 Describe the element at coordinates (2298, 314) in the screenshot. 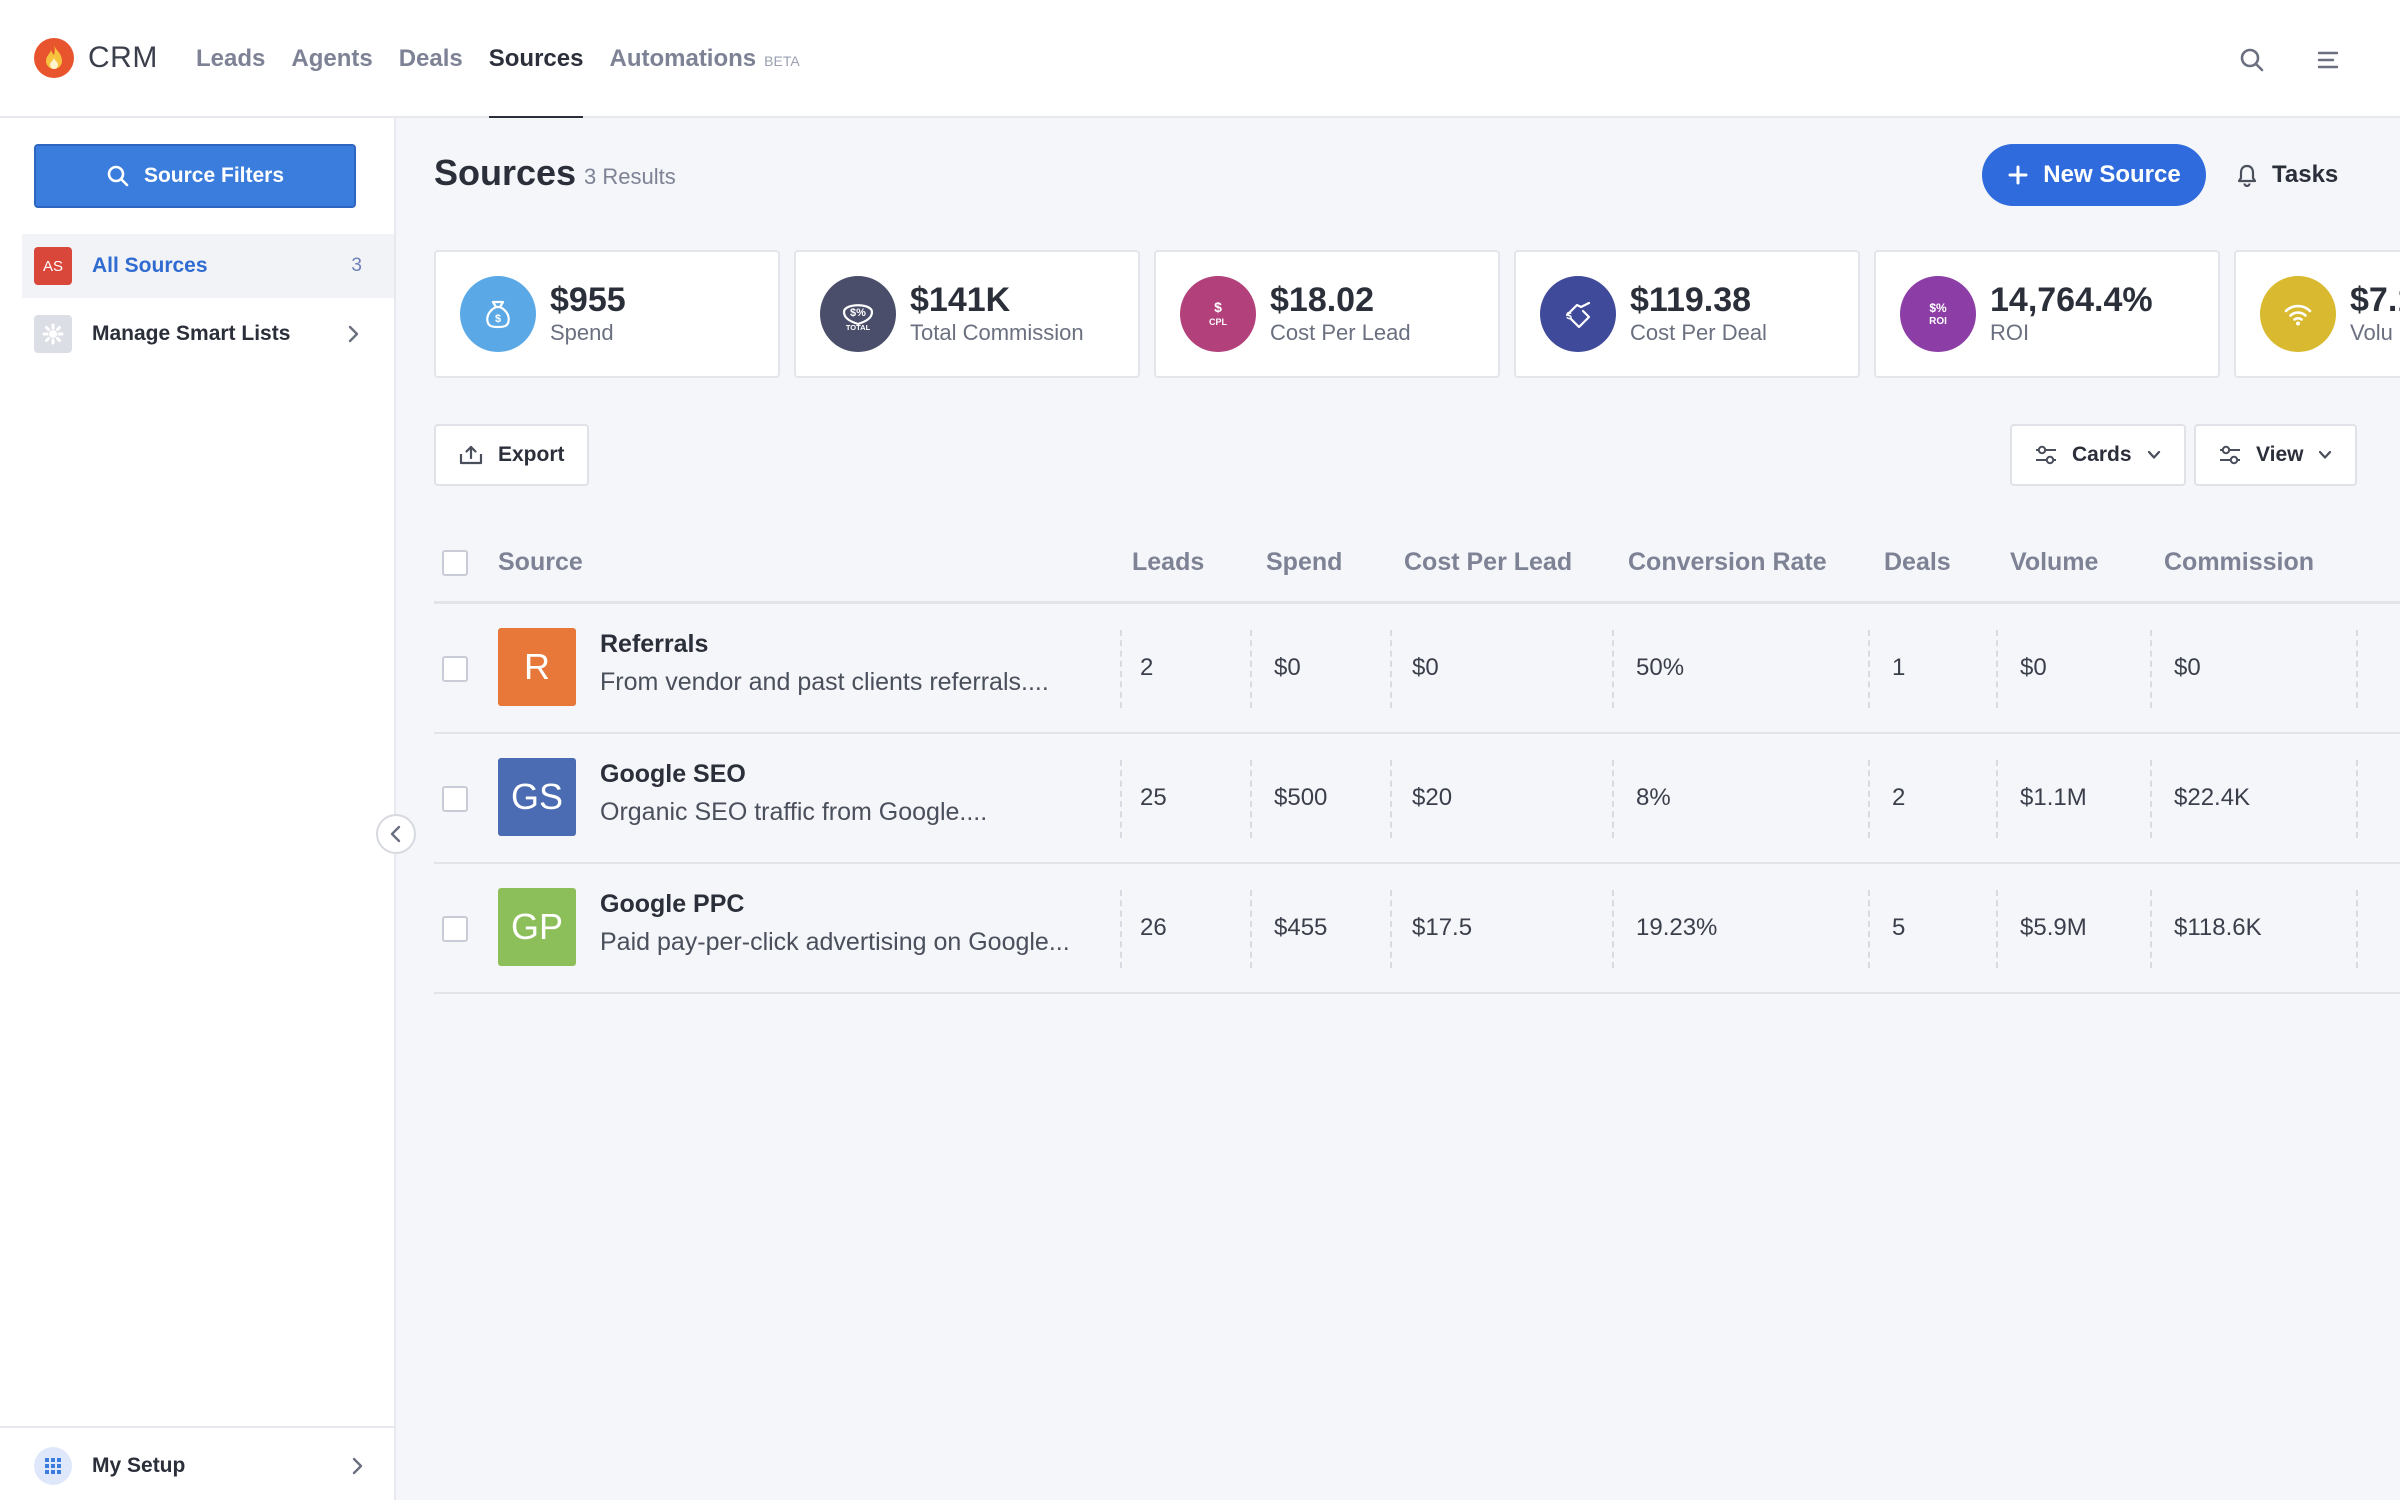

I see `signal-icon` at that location.